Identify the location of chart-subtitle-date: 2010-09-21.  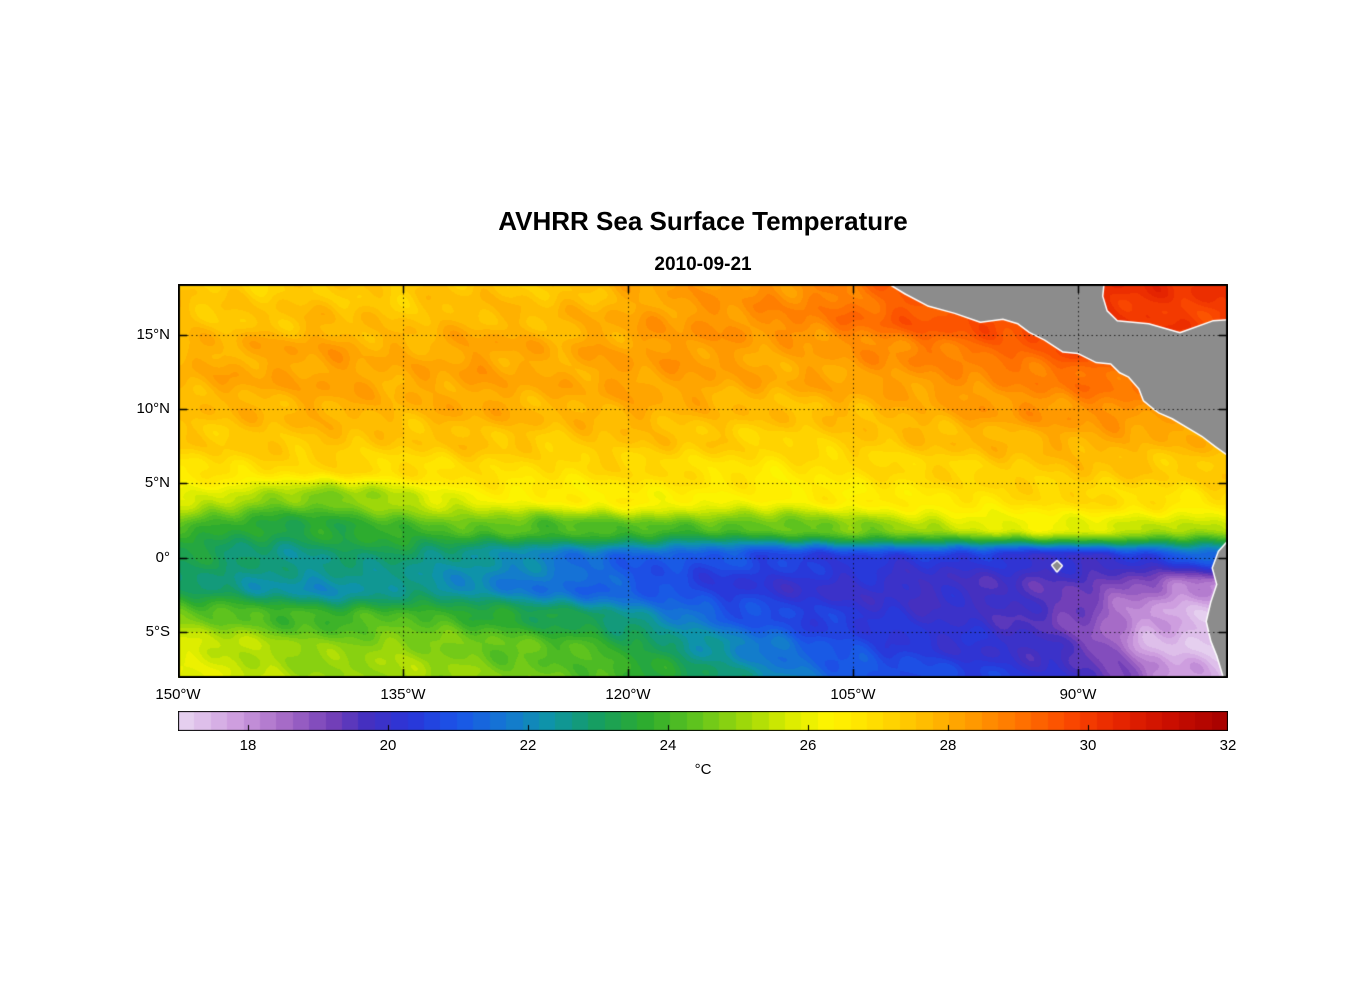
(703, 264).